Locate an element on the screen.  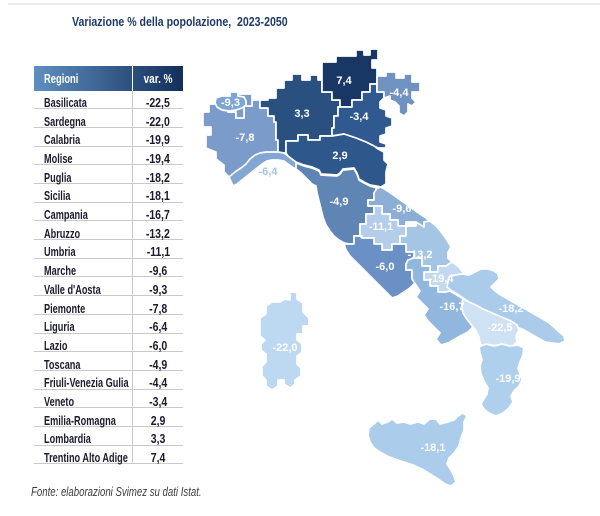
svg-text: -6,4 is located at coordinates (269, 172).